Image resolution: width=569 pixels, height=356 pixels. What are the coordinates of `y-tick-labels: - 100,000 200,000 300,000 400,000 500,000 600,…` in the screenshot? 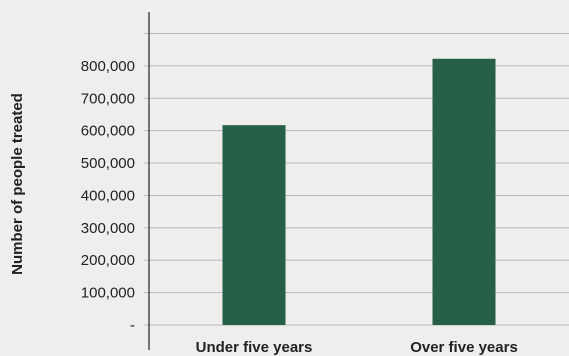 It's located at (108, 196).